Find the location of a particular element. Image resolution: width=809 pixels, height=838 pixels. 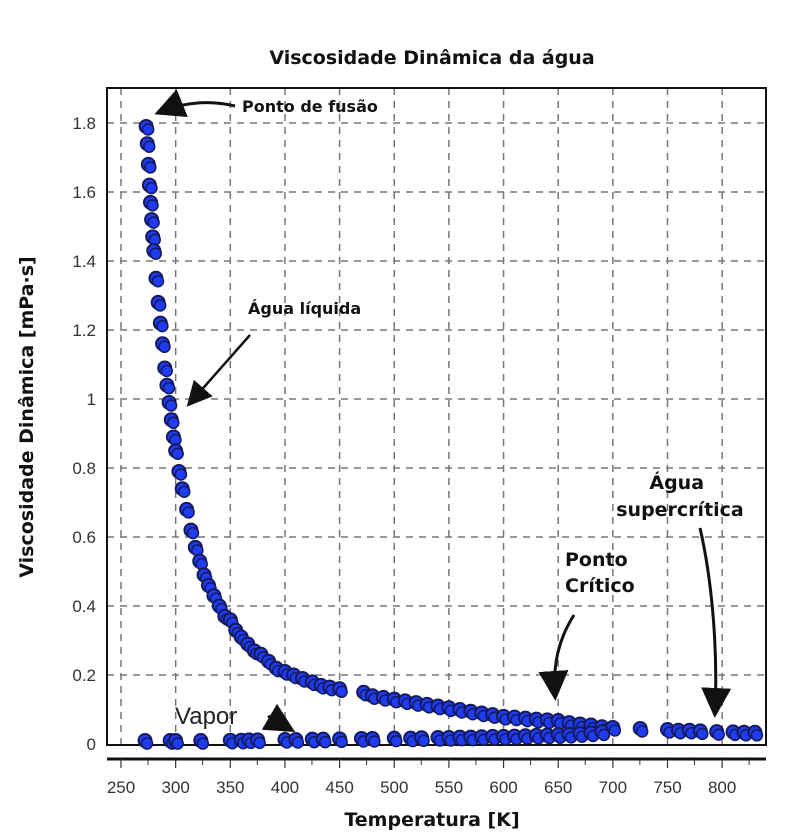

y-tick-label: 0 is located at coordinates (91, 744).